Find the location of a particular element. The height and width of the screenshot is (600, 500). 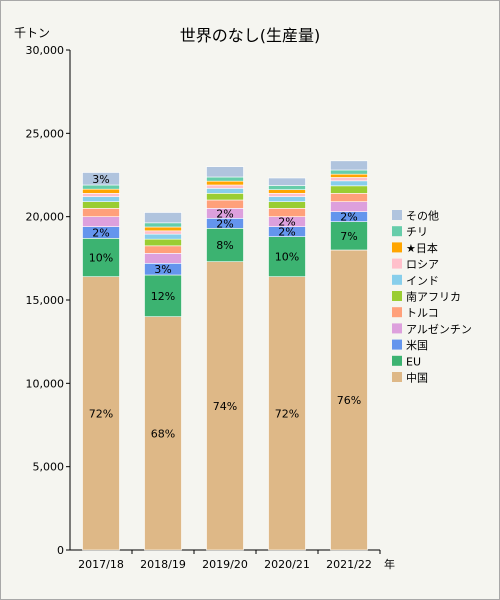

legend-label: その他 is located at coordinates (422, 216).